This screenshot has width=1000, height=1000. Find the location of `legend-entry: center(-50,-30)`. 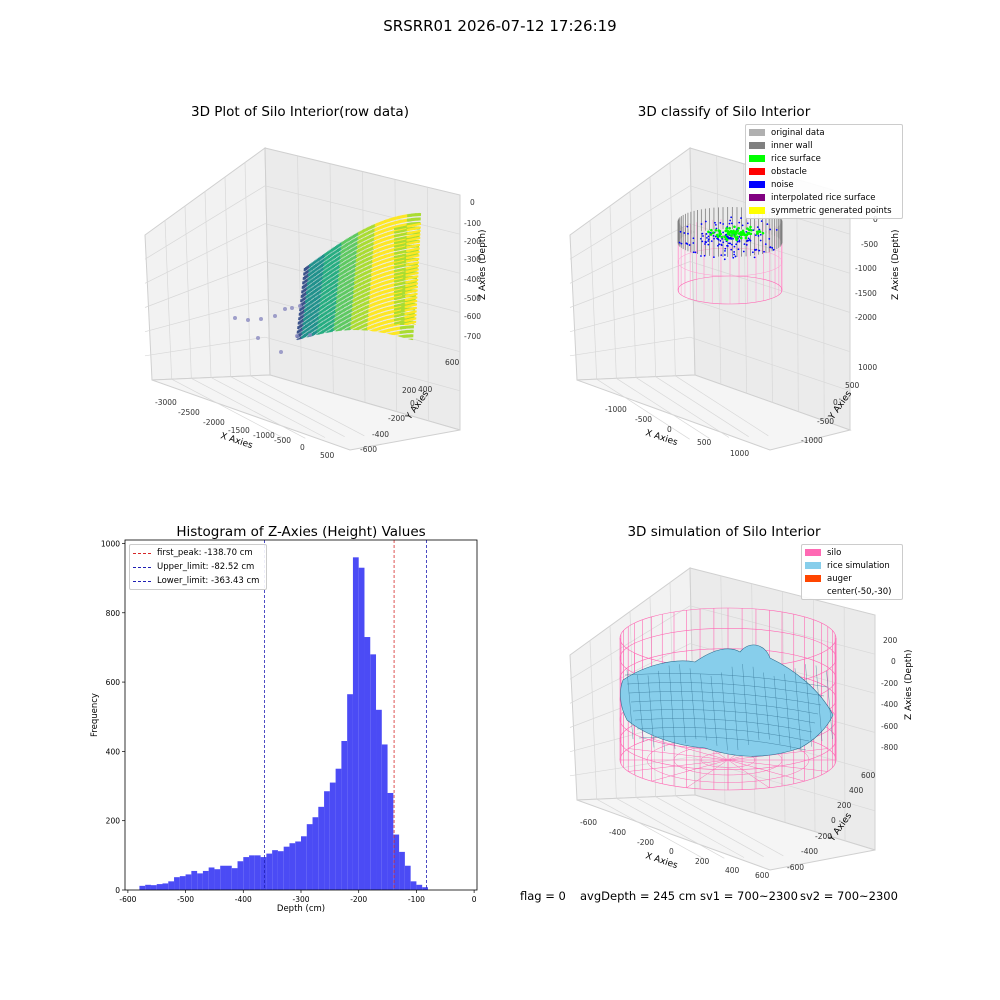

legend-entry: center(-50,-30) is located at coordinates (852, 591).